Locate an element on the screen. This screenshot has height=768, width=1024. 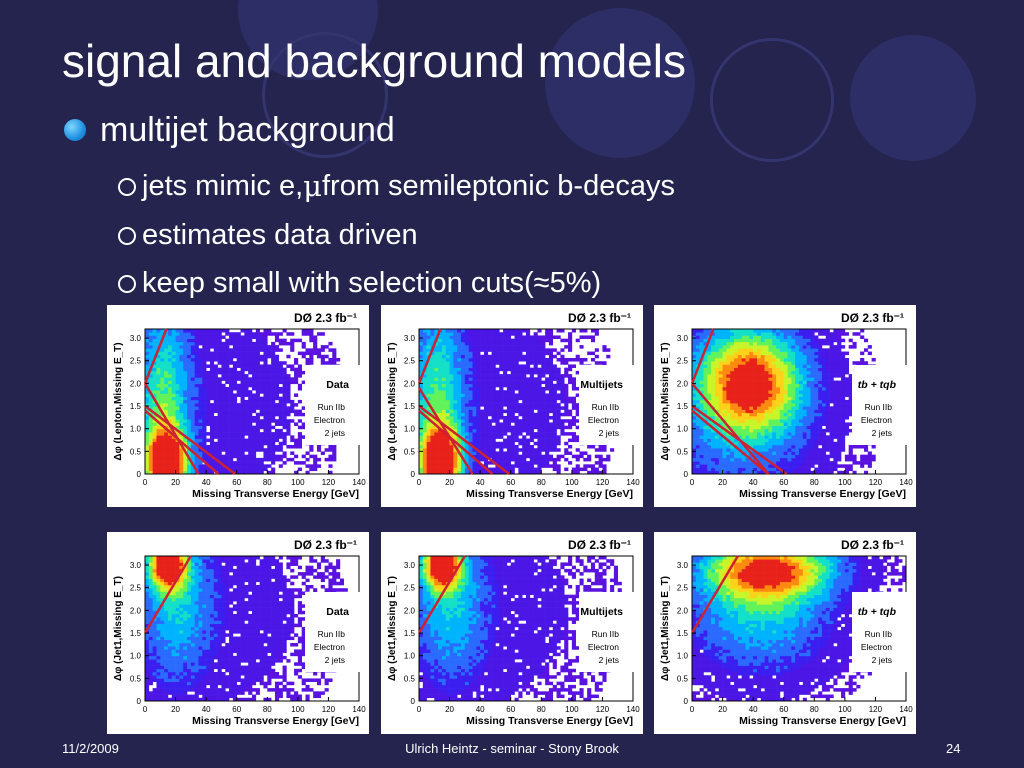
decorative-ring is located at coordinates (772, 100).